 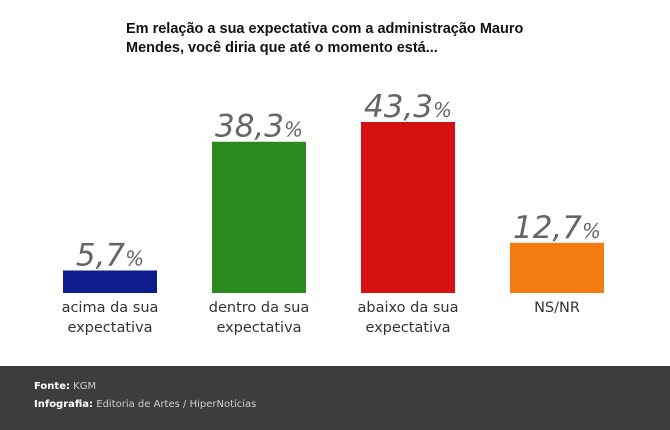 What do you see at coordinates (557, 228) in the screenshot?
I see `bar-value-label-ns-nr: 12,7%` at bounding box center [557, 228].